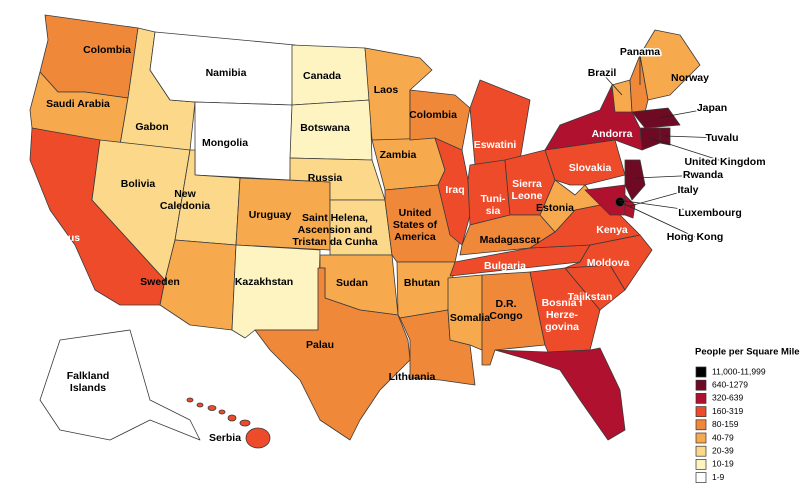  What do you see at coordinates (270, 215) in the screenshot?
I see `region-label: Uruguay` at bounding box center [270, 215].